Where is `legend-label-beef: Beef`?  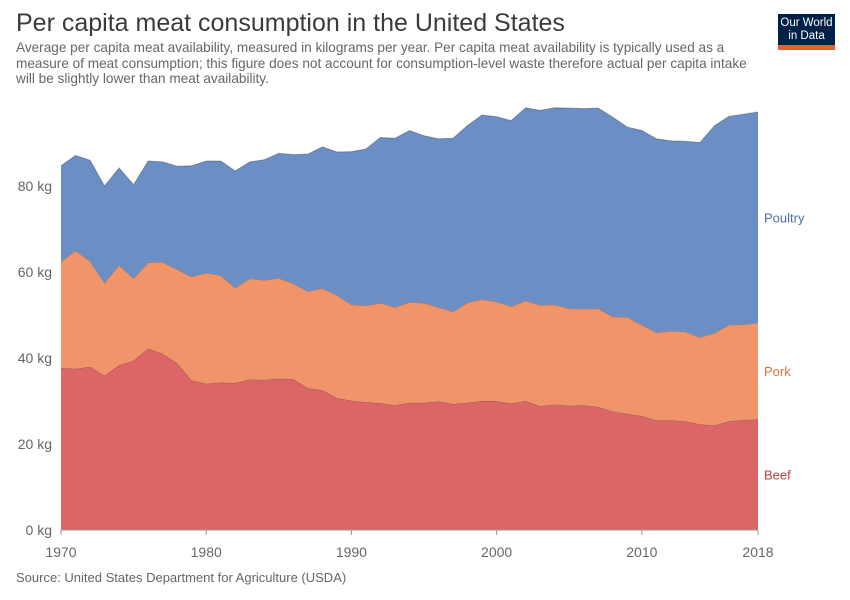 legend-label-beef: Beef is located at coordinates (777, 475).